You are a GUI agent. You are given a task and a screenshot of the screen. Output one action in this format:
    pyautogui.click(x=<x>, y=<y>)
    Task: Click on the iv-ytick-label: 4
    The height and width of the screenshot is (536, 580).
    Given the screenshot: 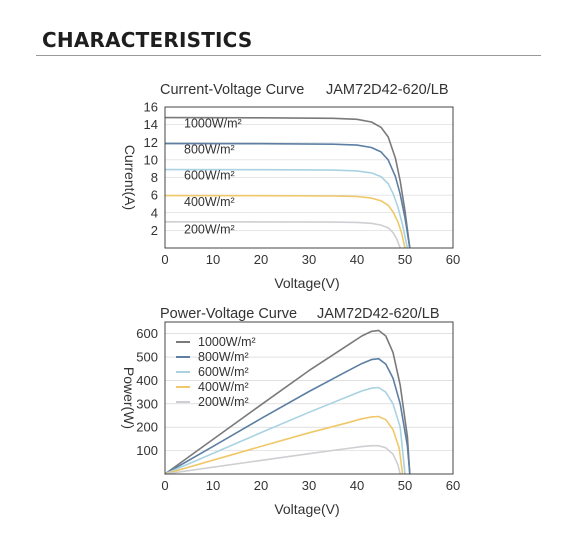 What is the action you would take?
    pyautogui.click(x=154, y=212)
    